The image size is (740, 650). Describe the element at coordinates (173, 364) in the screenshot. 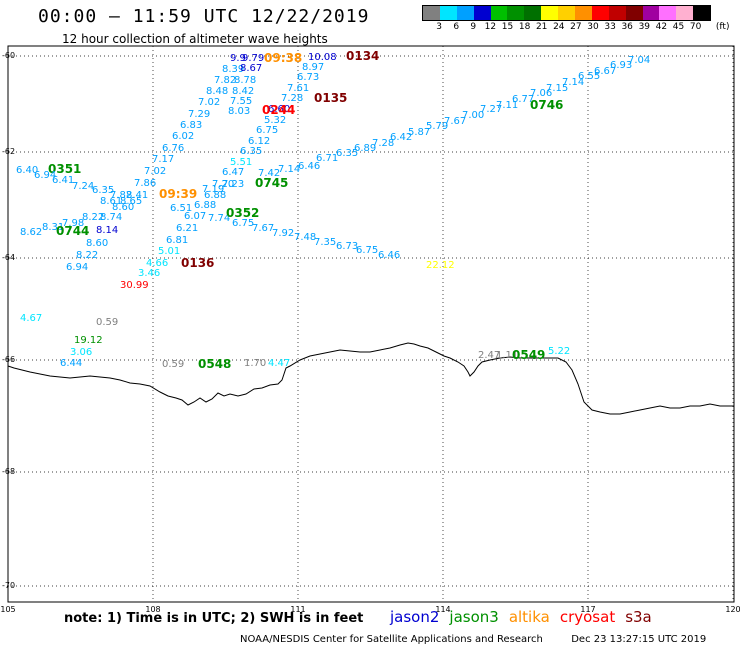

I see `wave-height-label: 0.59` at that location.